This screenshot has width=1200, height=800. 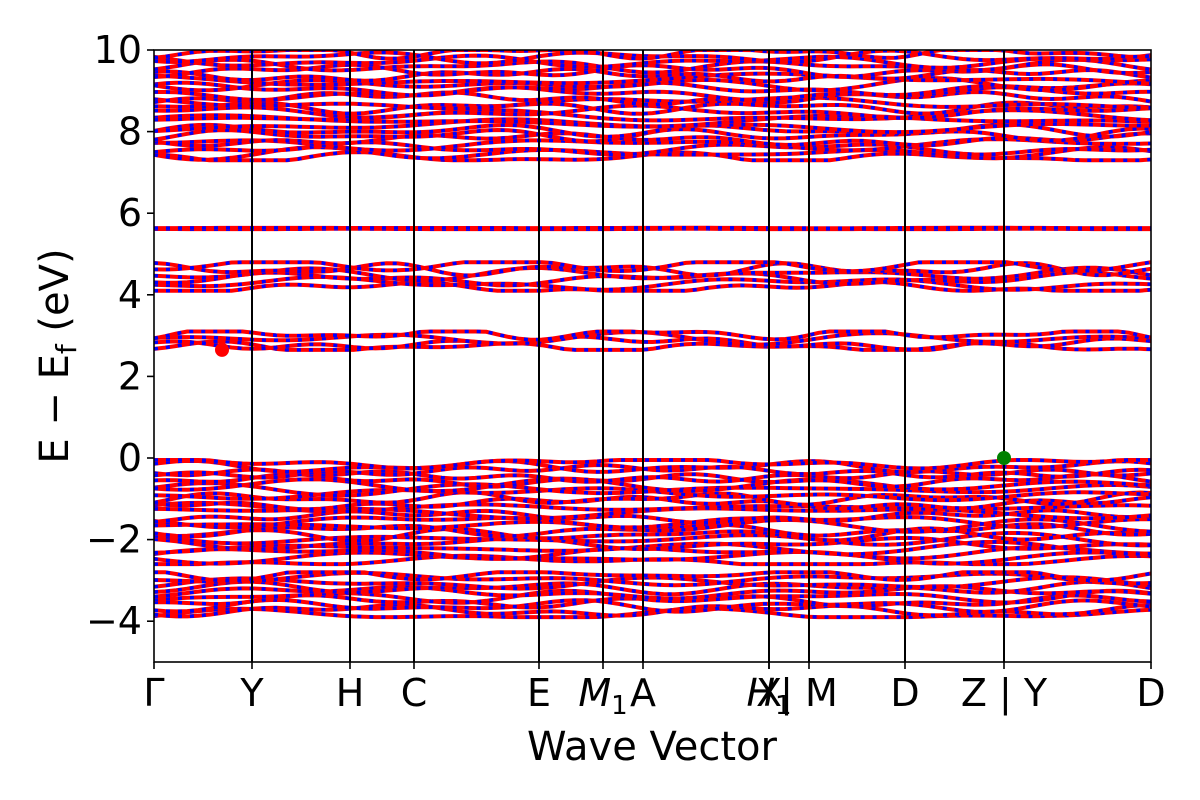 What do you see at coordinates (130, 458) in the screenshot?
I see `y-tick-label: 0` at bounding box center [130, 458].